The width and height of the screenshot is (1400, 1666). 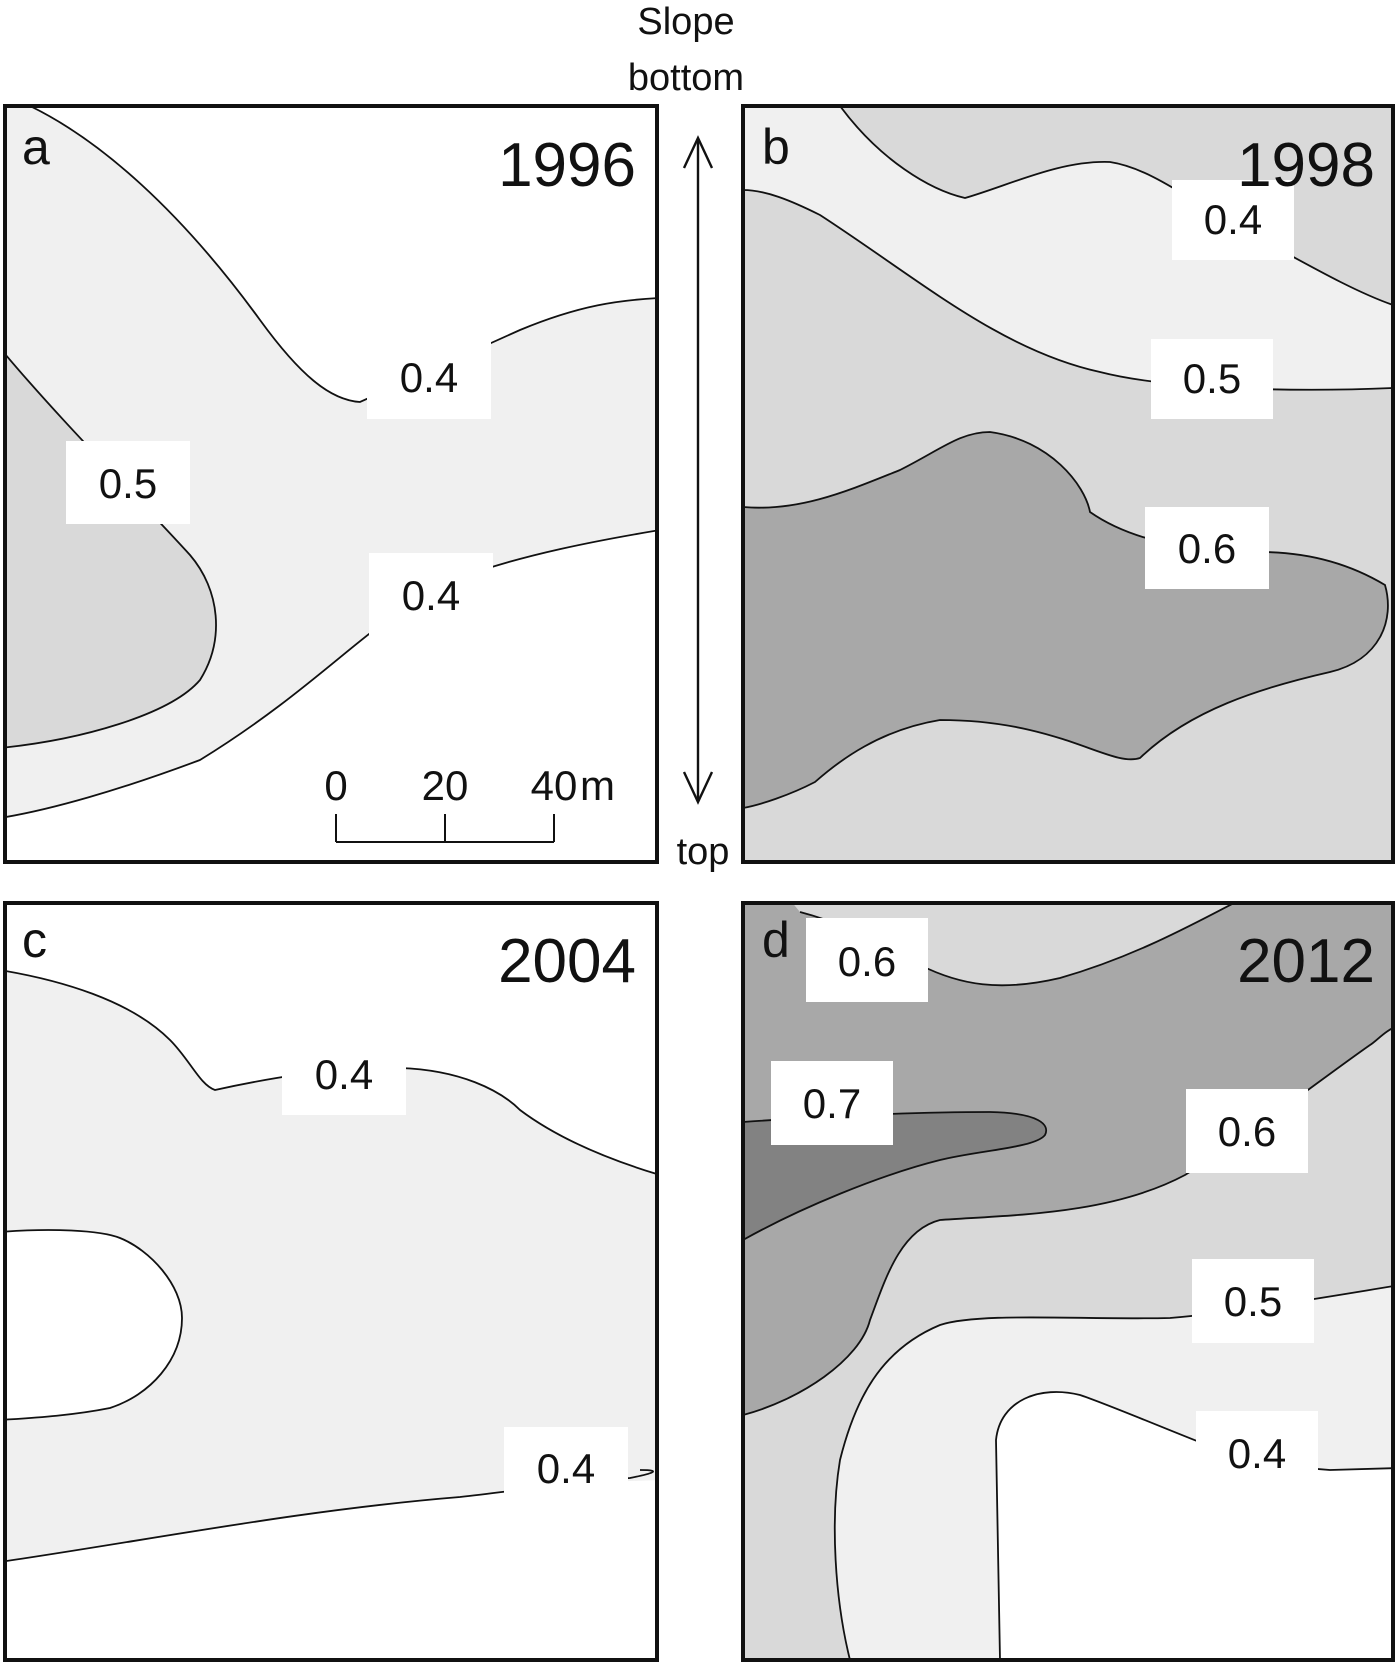 I want to click on panel-c-contour-label-lower: 0.4, so click(x=566, y=1468).